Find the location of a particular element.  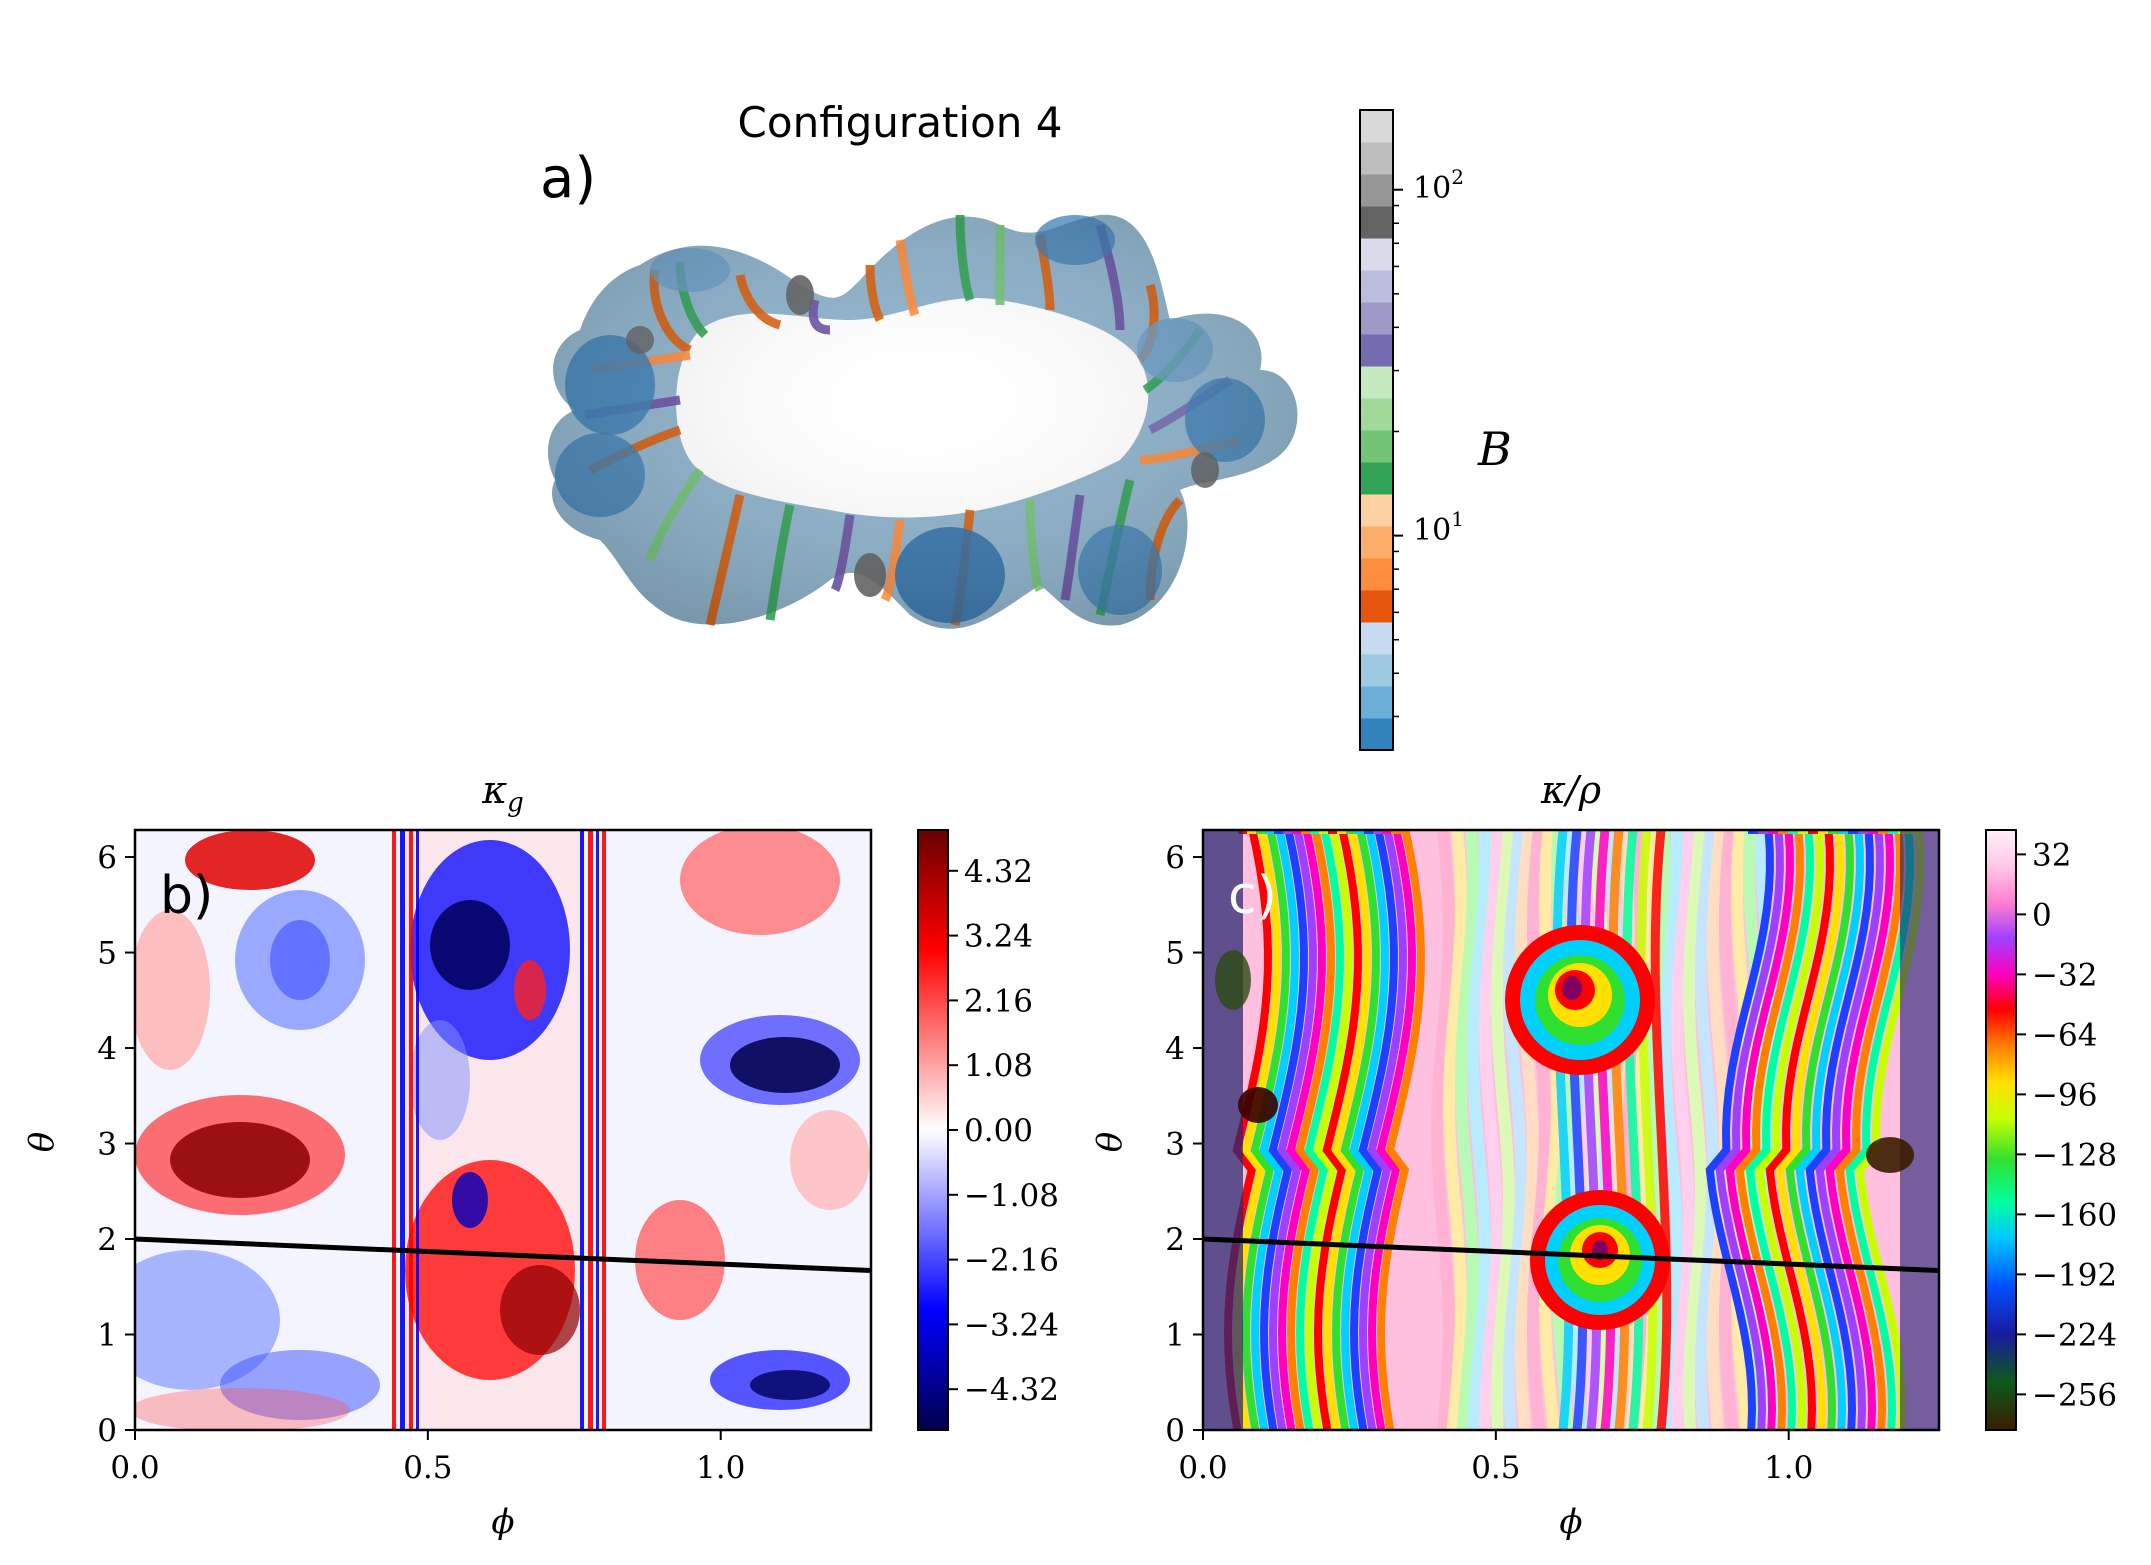

island-lower-c is located at coordinates (1600, 1260).